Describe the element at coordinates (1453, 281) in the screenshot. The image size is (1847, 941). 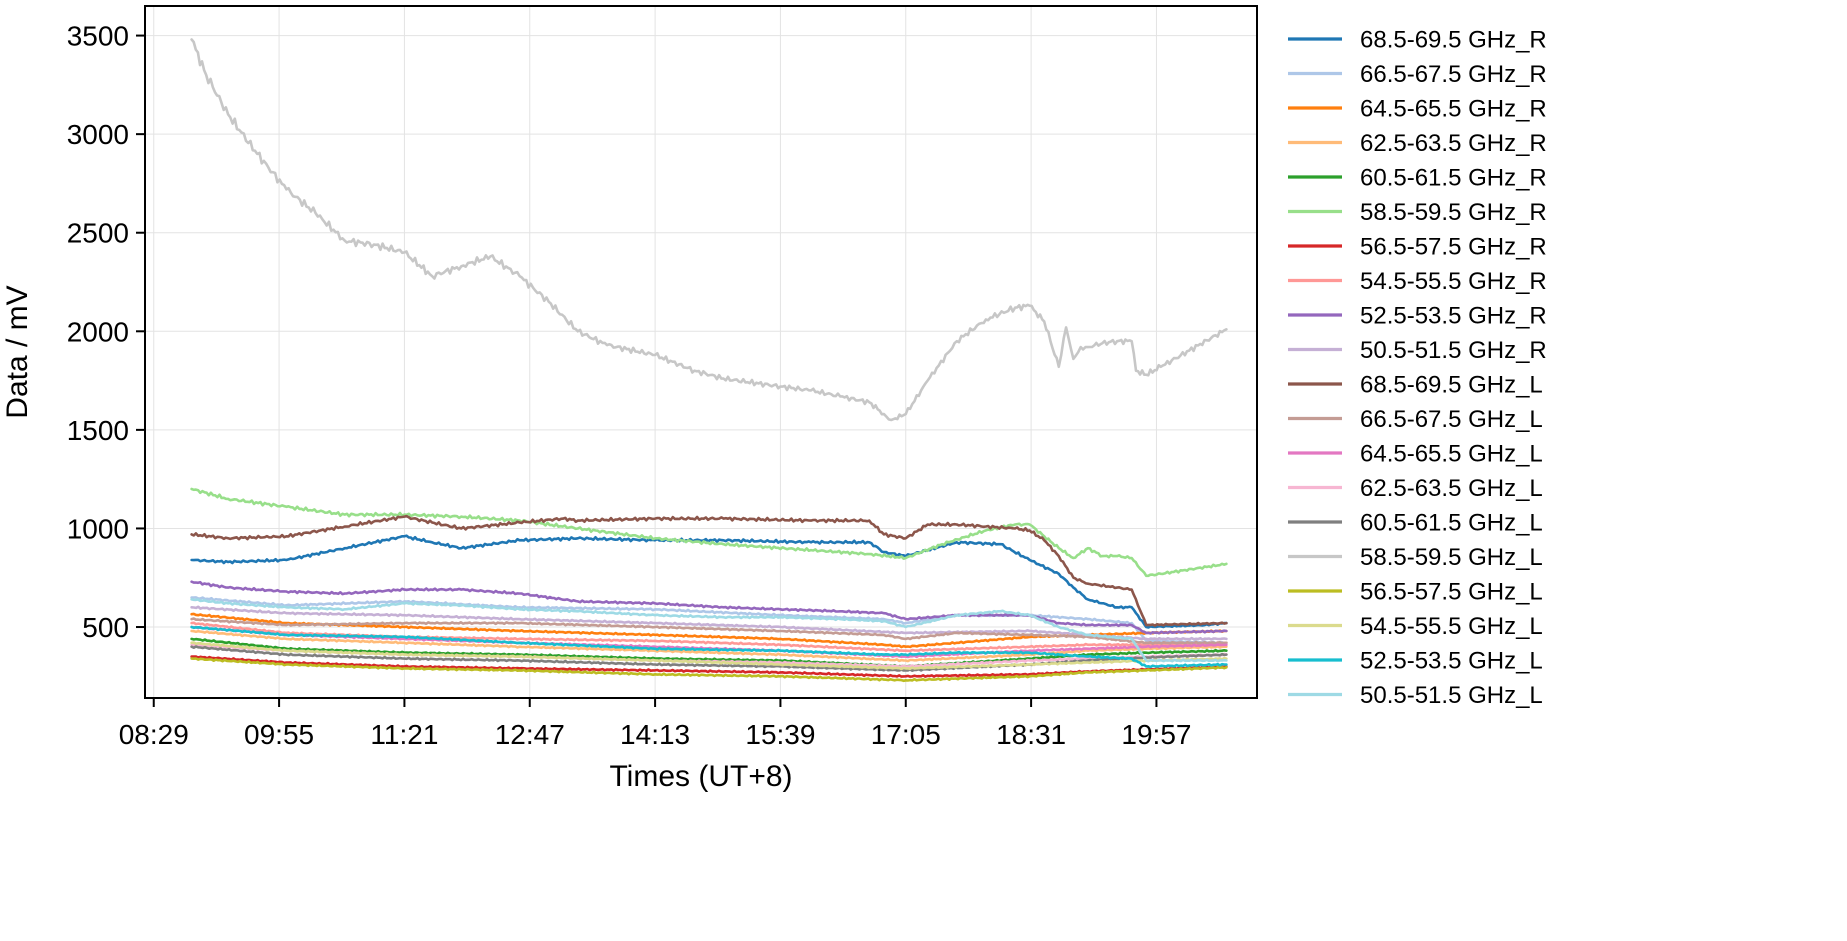
I see `legend-label: 54.5-55.5 GHz_R` at that location.